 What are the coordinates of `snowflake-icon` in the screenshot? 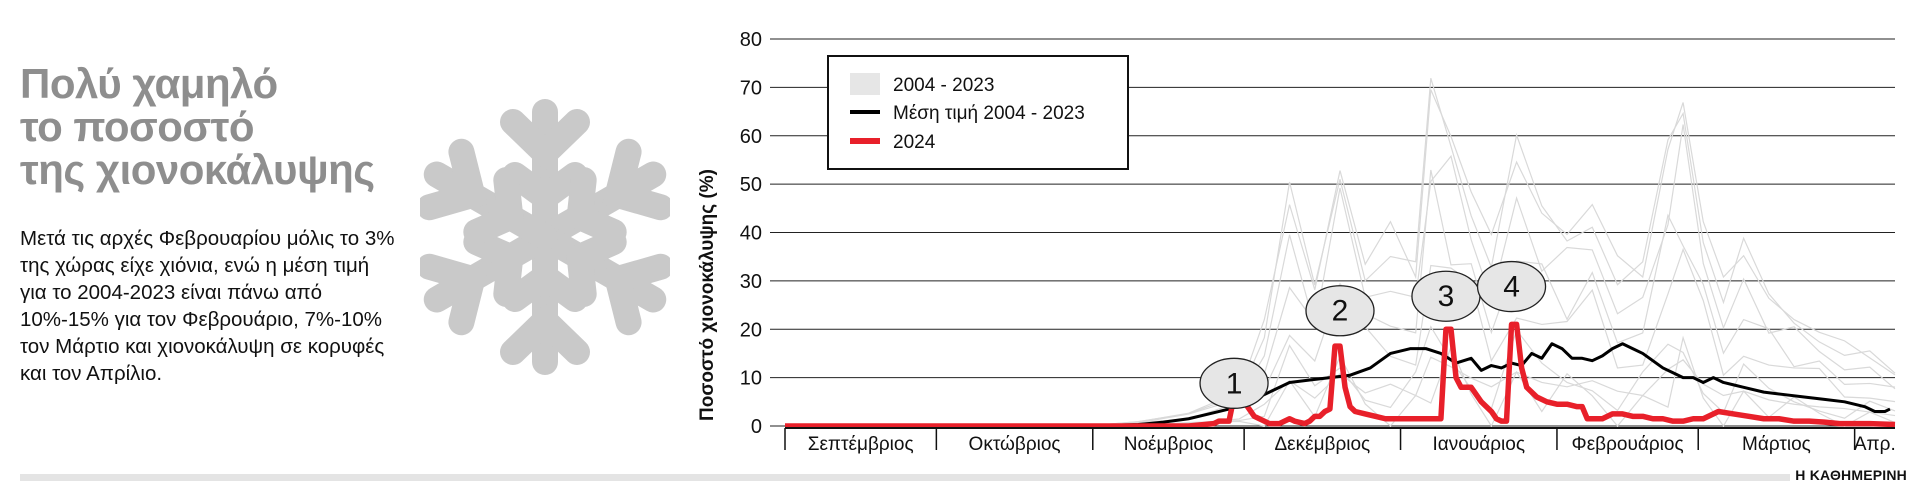 It's located at (545, 237).